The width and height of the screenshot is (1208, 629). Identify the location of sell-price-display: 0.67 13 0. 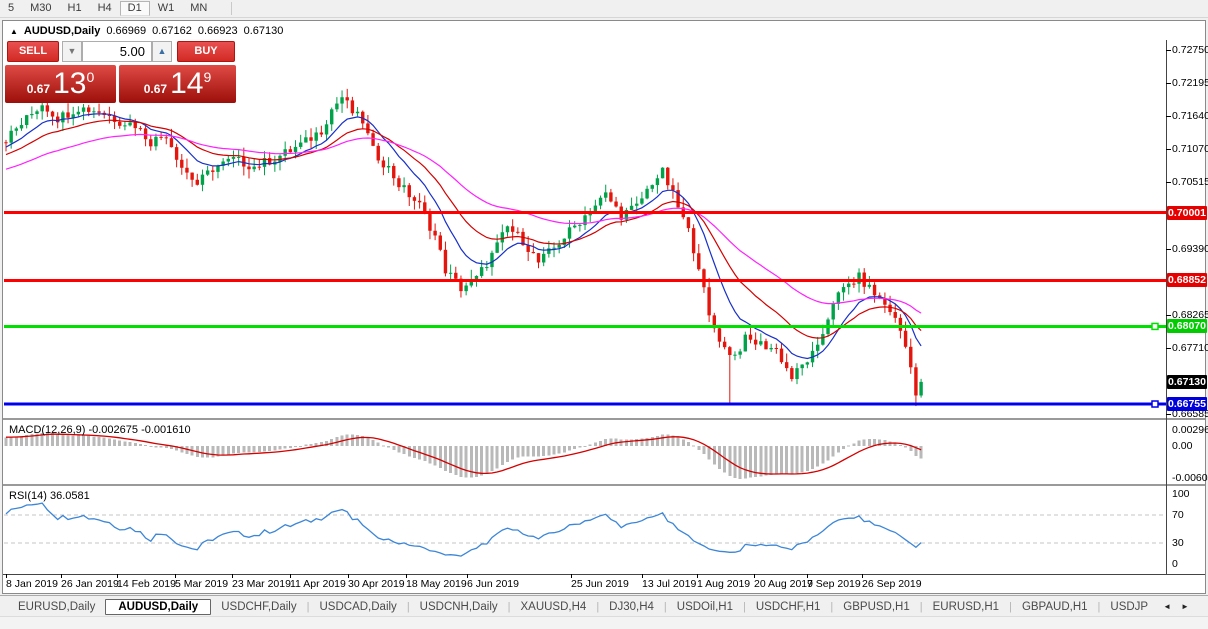
(60, 84).